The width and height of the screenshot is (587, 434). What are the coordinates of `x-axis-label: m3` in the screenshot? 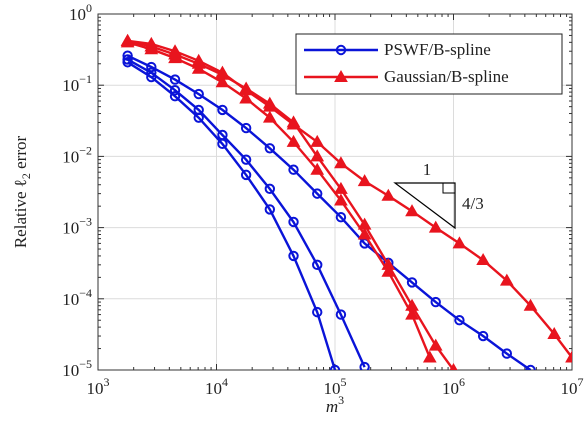 It's located at (335, 404).